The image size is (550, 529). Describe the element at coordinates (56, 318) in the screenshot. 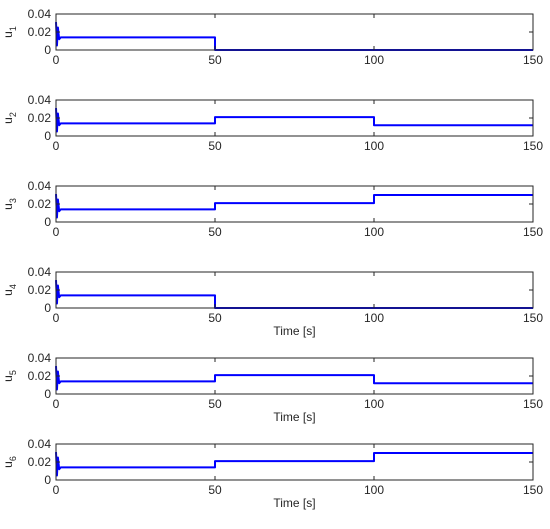

I see `x-tick-label-4-0: 0` at that location.